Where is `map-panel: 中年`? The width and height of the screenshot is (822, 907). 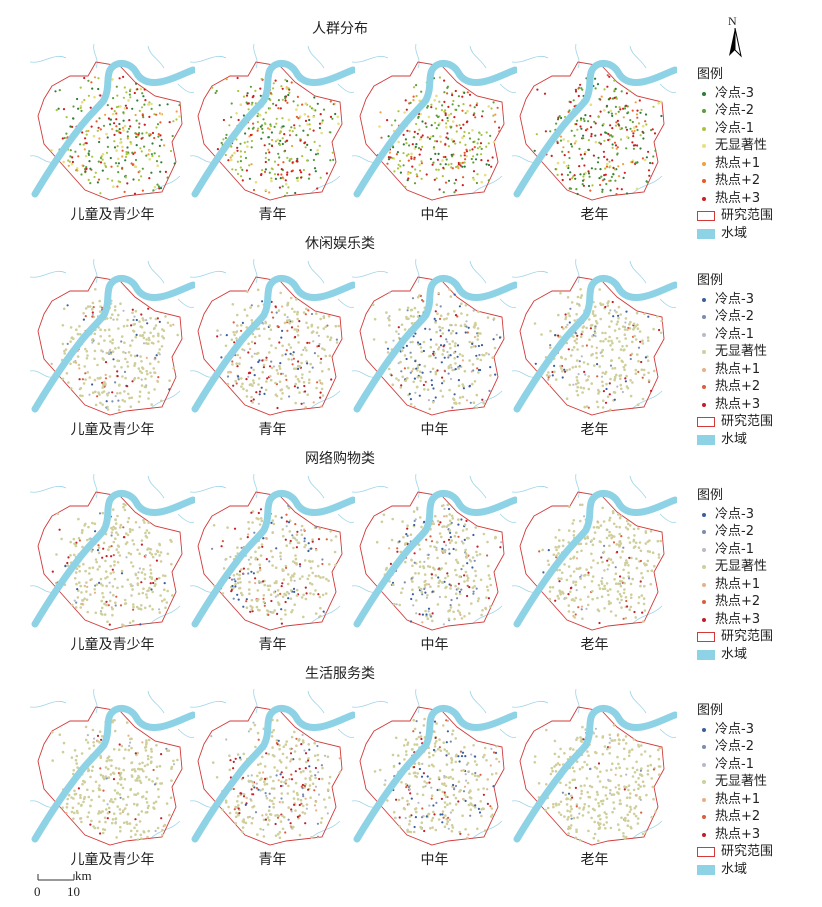 map-panel: 中年 is located at coordinates (434, 778).